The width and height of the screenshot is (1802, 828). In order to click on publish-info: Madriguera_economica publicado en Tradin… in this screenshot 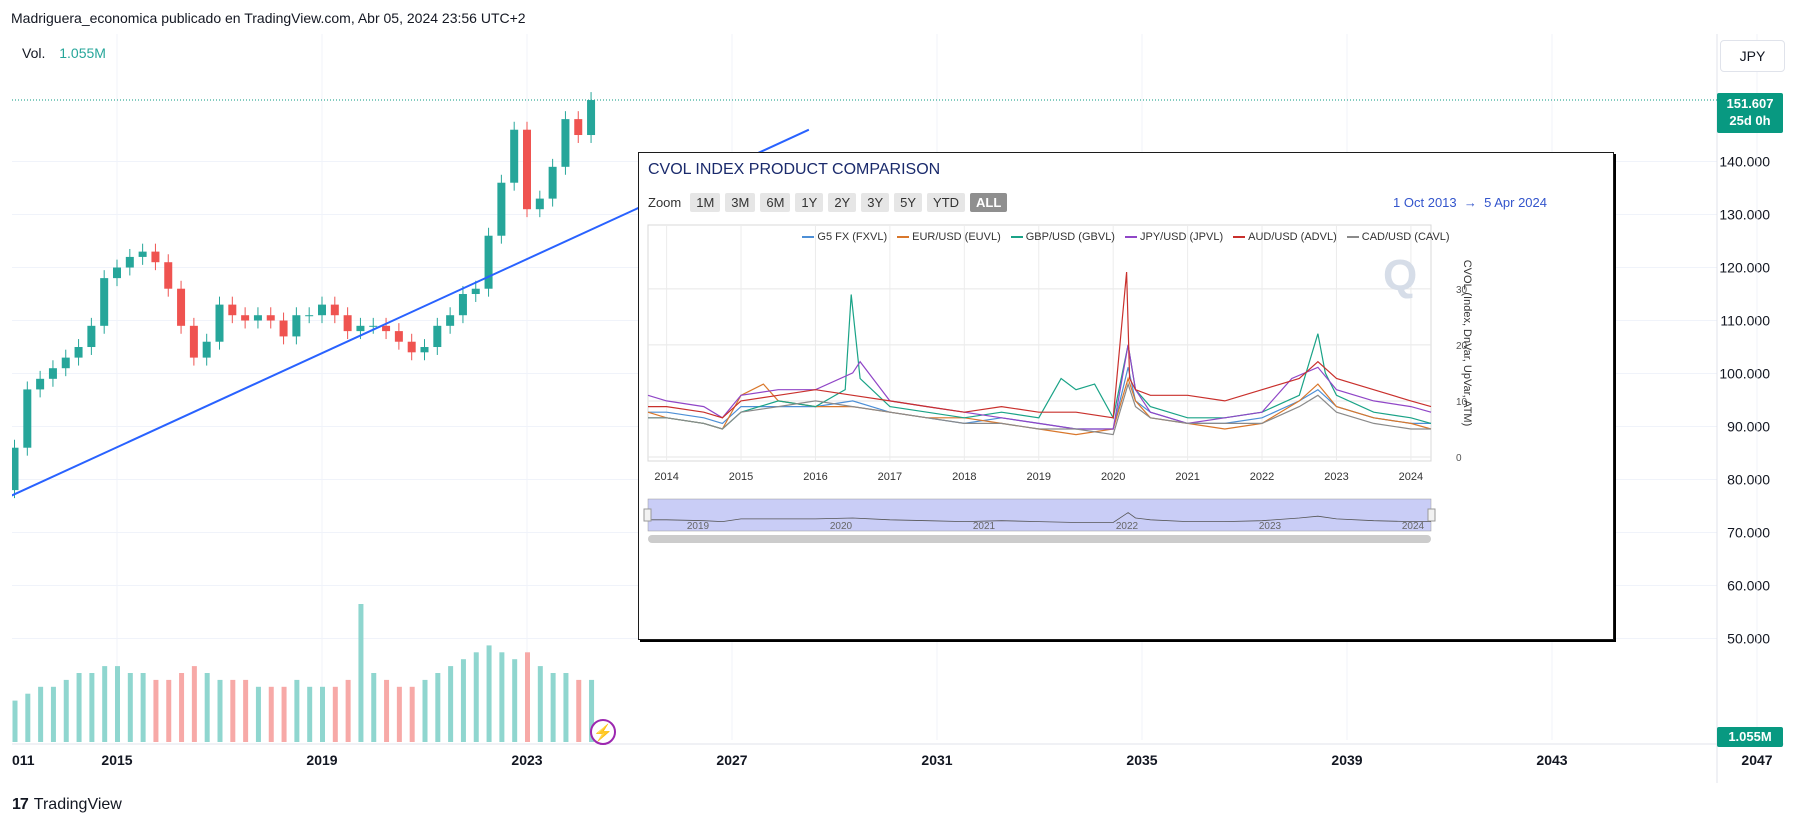, I will do `click(268, 18)`.